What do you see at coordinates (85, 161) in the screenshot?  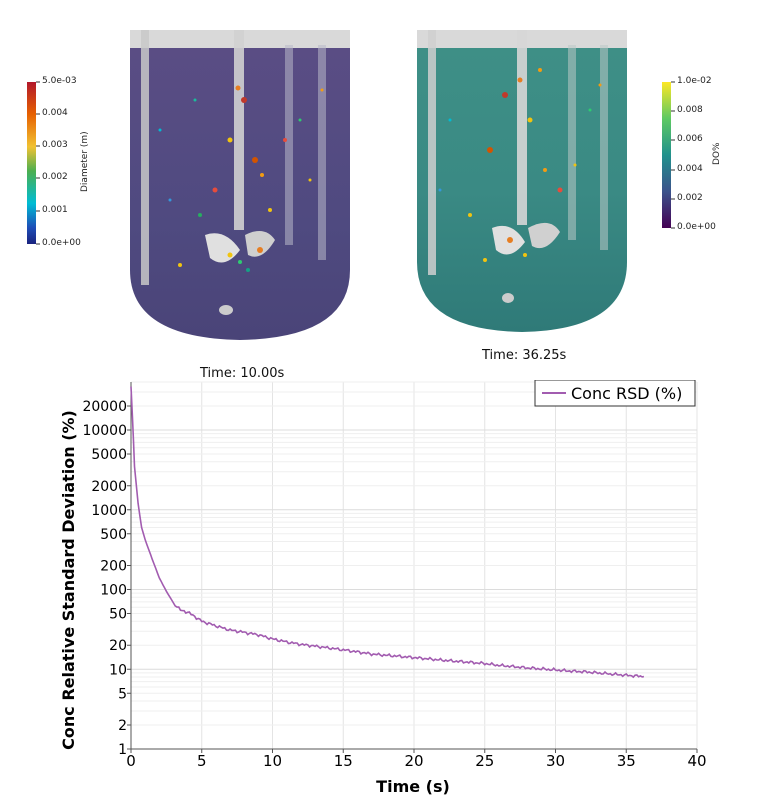 I see `colorbar-left-title: Diameter (m)` at bounding box center [85, 161].